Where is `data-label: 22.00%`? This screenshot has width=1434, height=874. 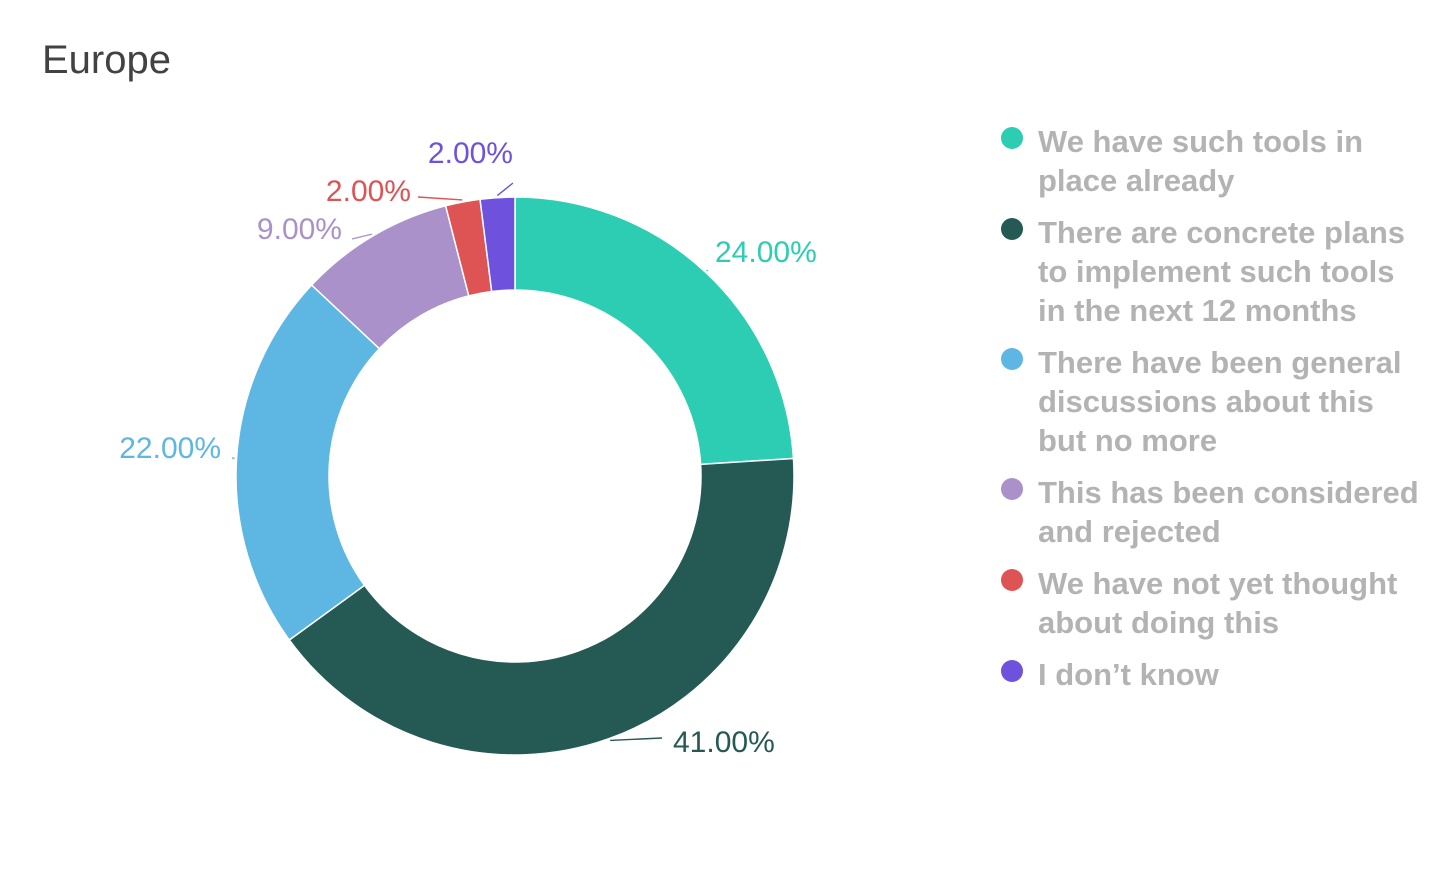
data-label: 22.00% is located at coordinates (170, 448).